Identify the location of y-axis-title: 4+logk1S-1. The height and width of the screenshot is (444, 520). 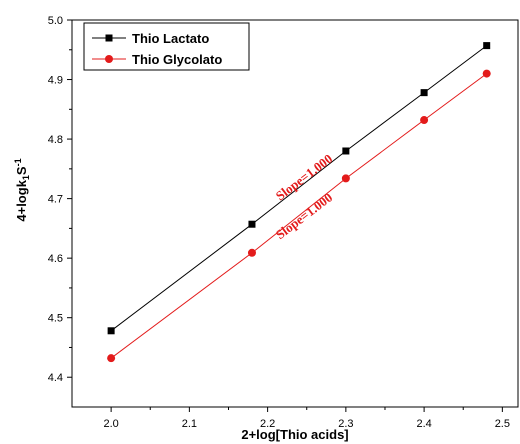
(22, 189).